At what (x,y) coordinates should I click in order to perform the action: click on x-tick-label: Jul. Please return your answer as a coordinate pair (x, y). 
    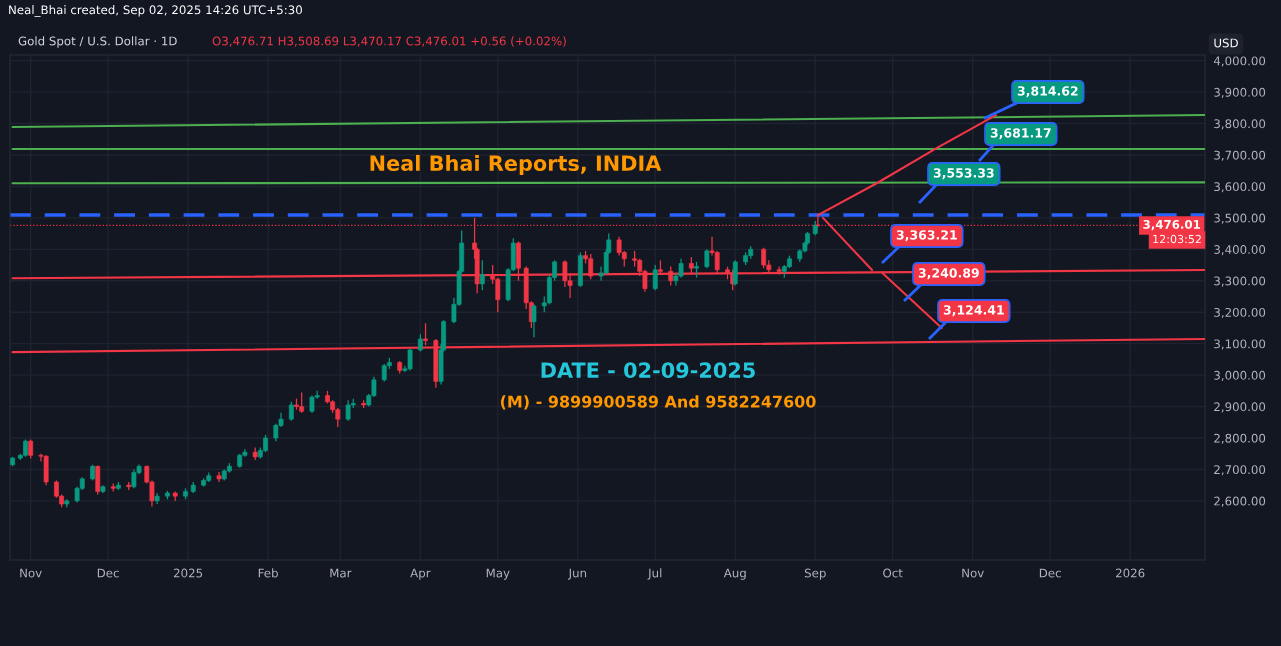
    Looking at the image, I should click on (654, 574).